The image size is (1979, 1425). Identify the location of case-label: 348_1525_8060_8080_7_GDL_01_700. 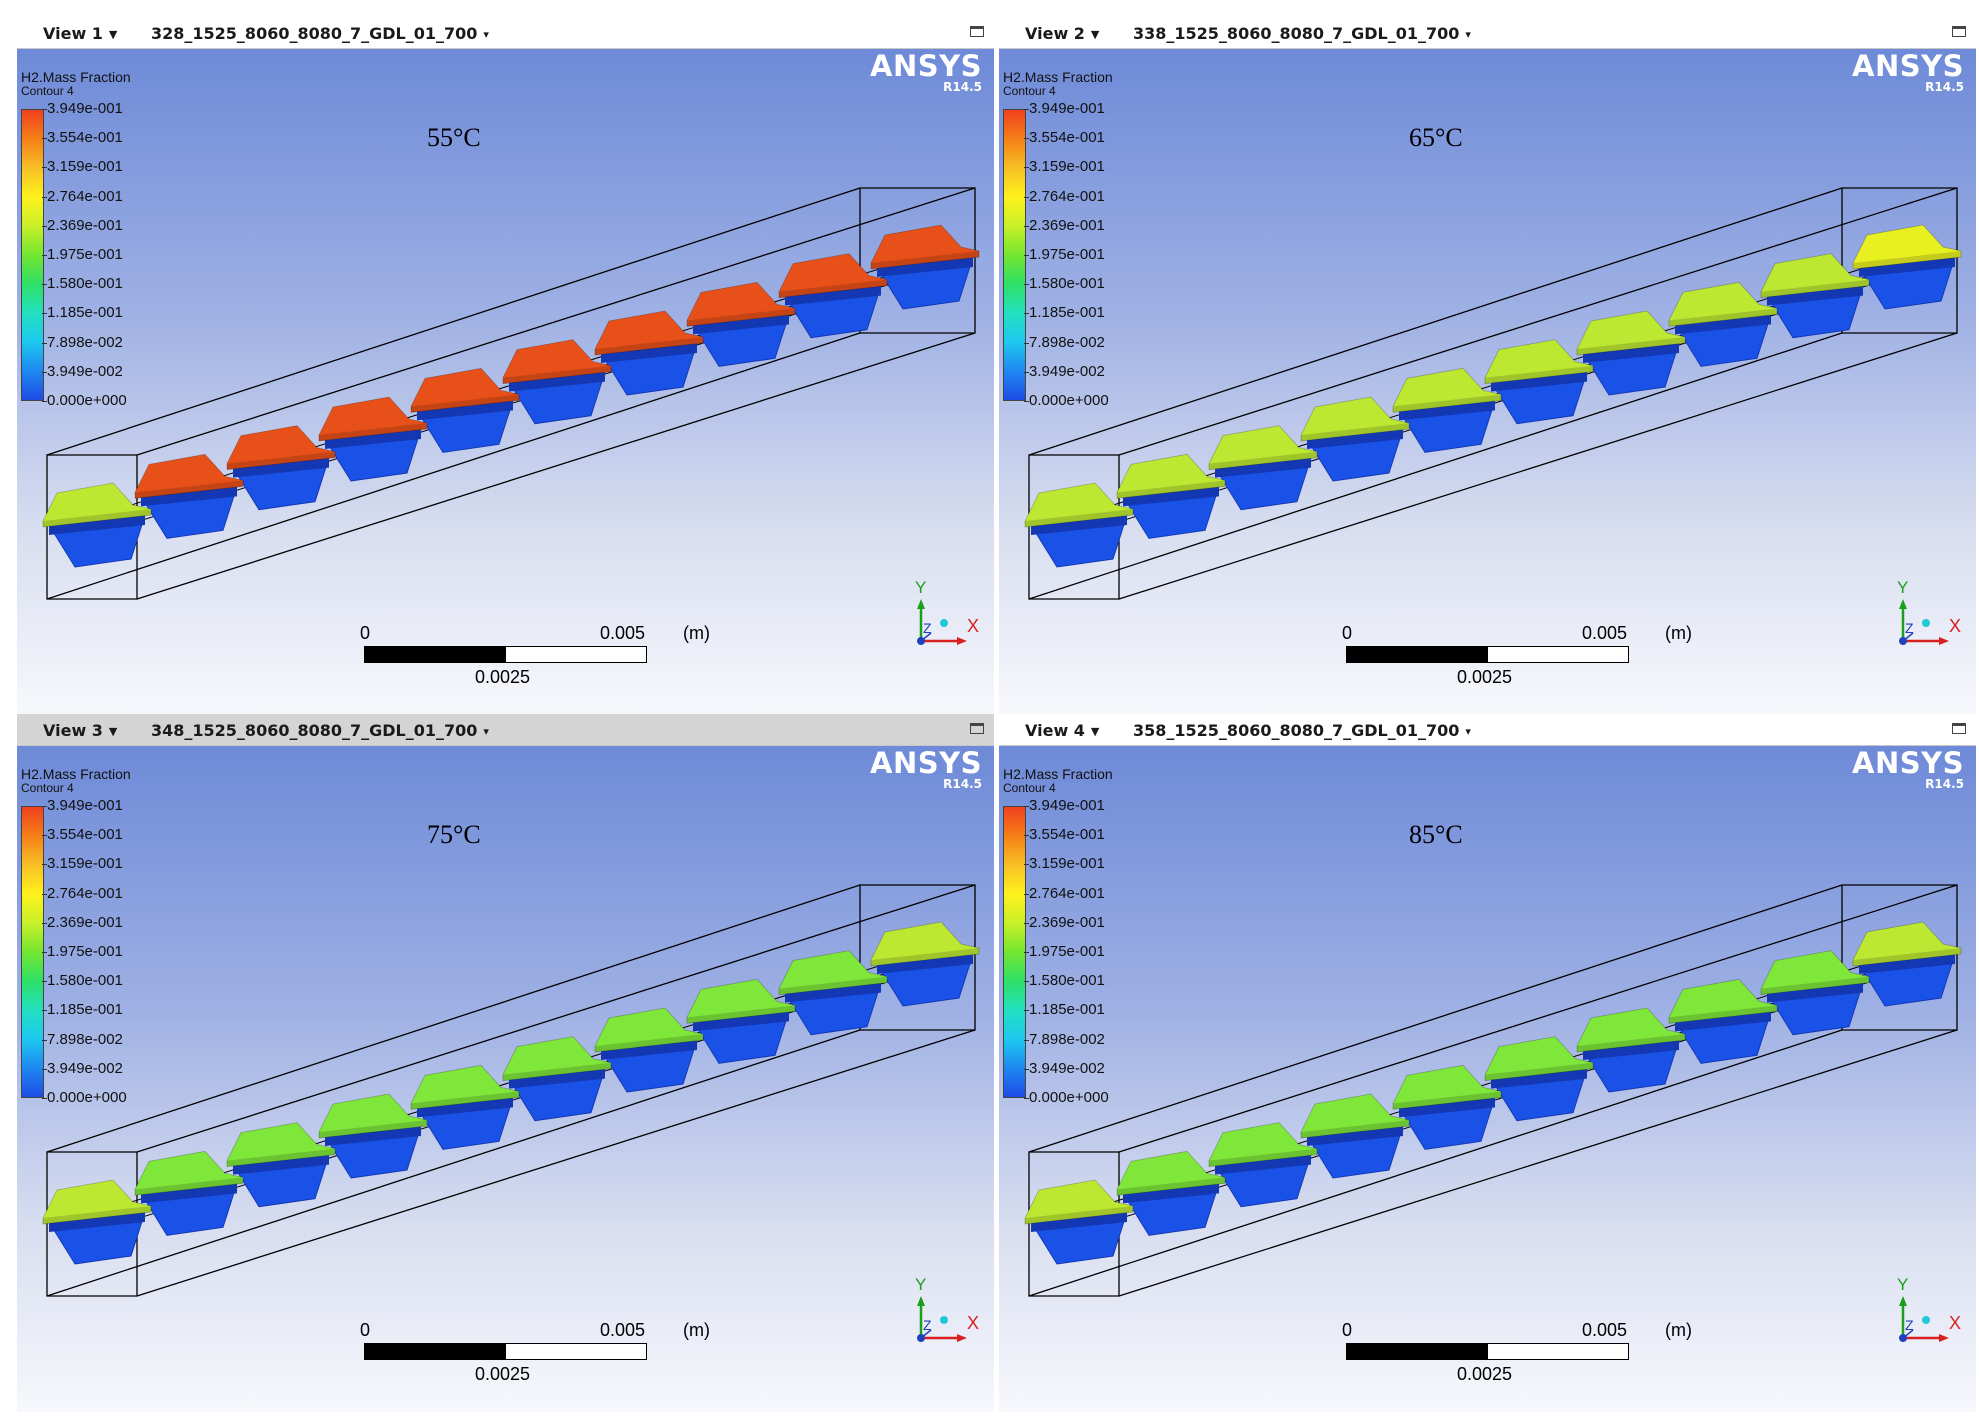
(314, 730).